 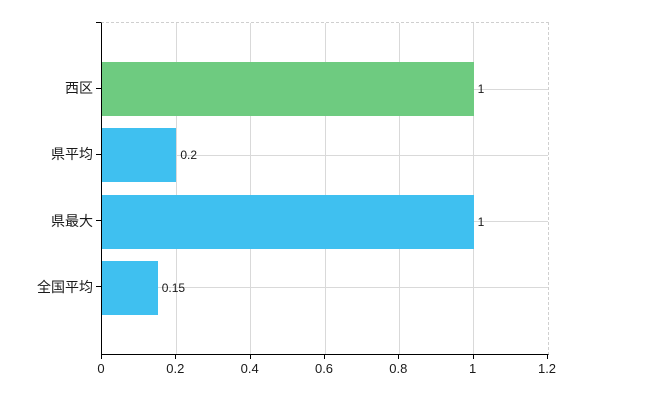 What do you see at coordinates (79, 88) in the screenshot?
I see `category-label: 西区` at bounding box center [79, 88].